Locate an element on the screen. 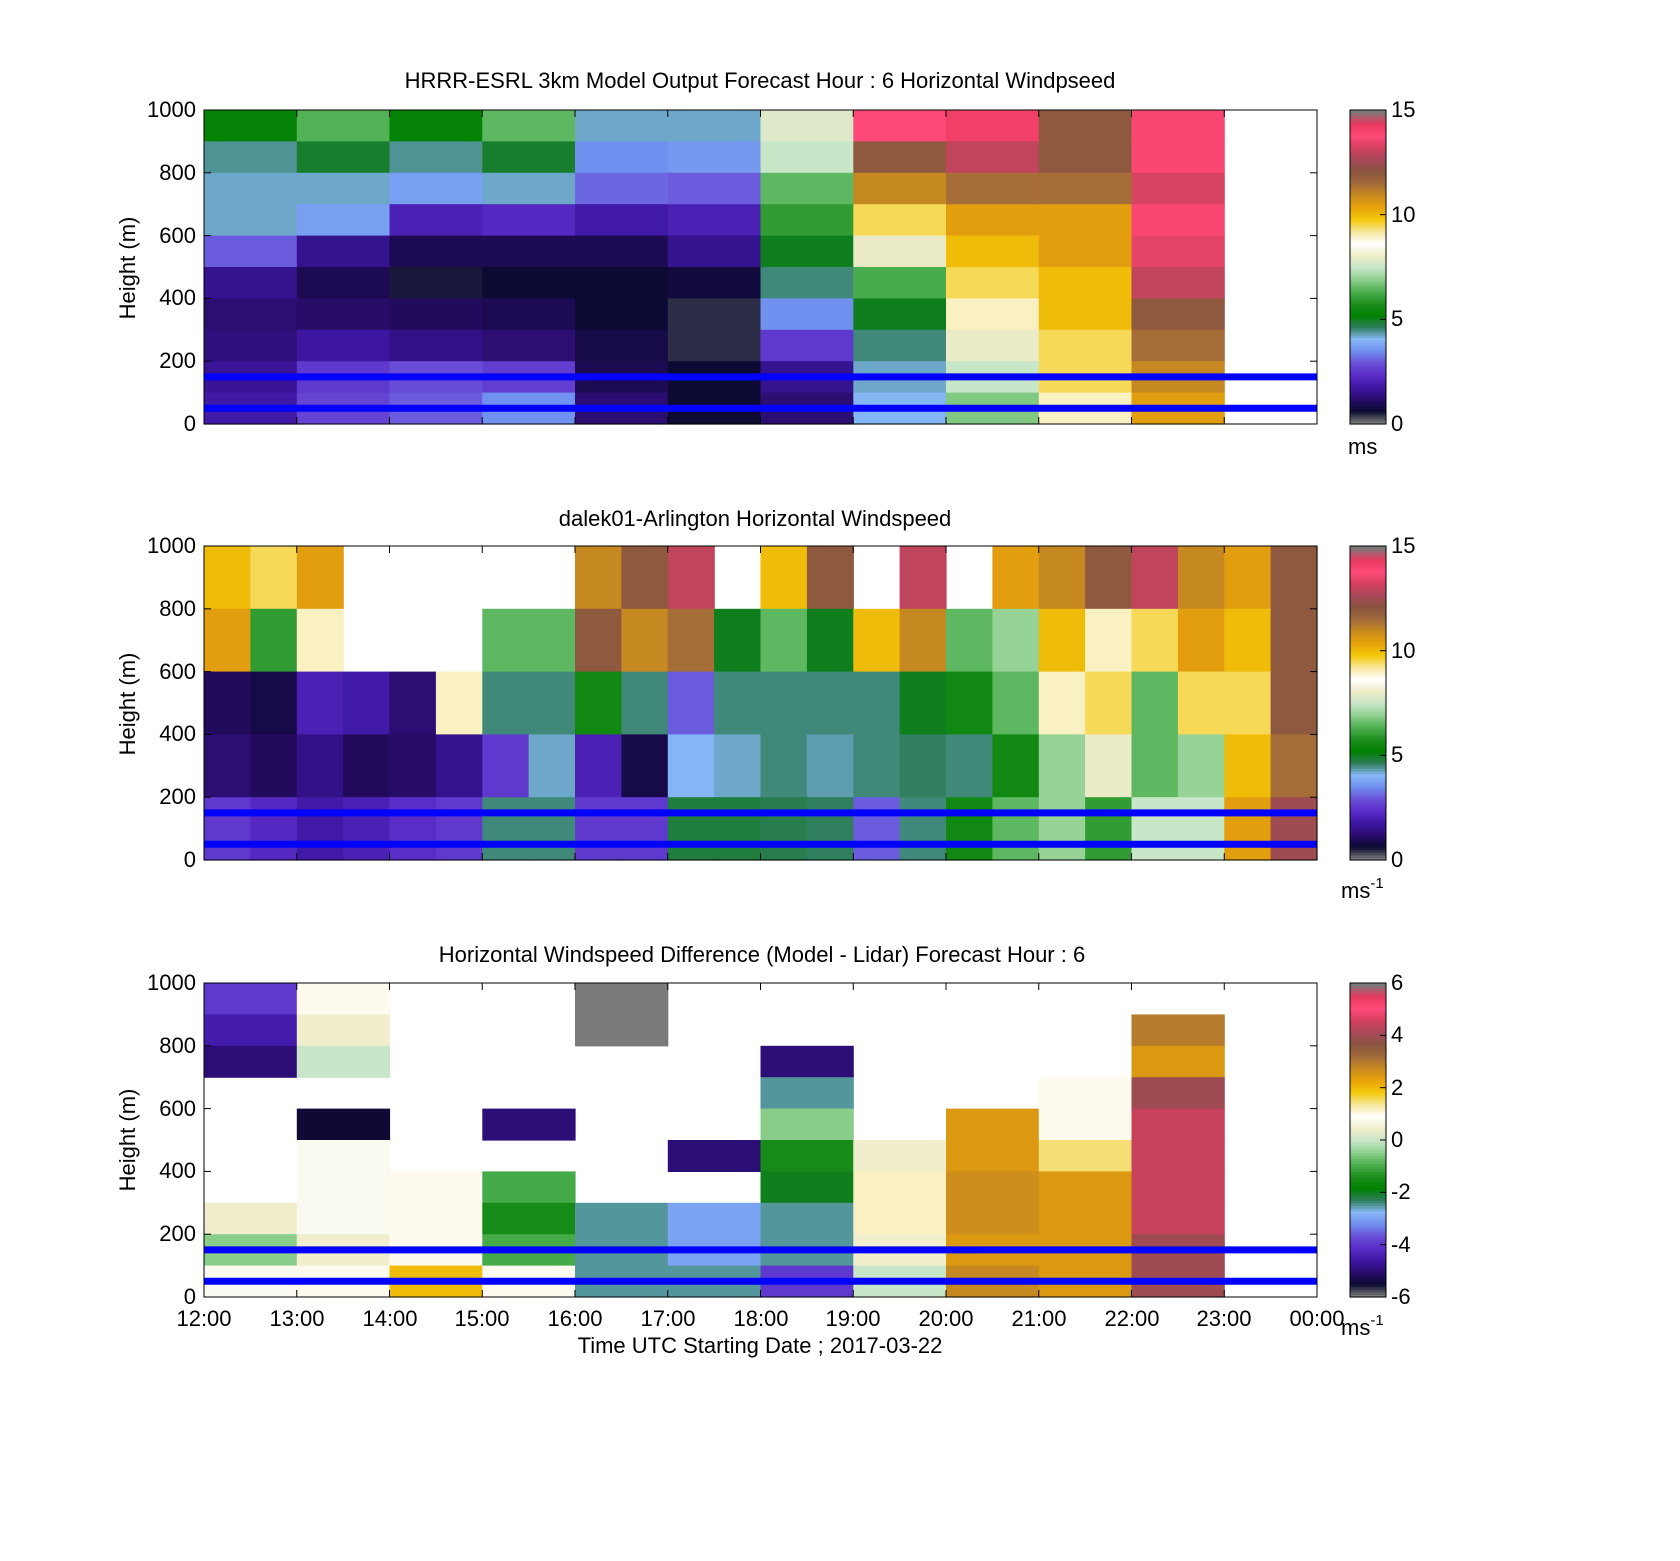  colorbar-tick-label: 6 is located at coordinates (1397, 982).